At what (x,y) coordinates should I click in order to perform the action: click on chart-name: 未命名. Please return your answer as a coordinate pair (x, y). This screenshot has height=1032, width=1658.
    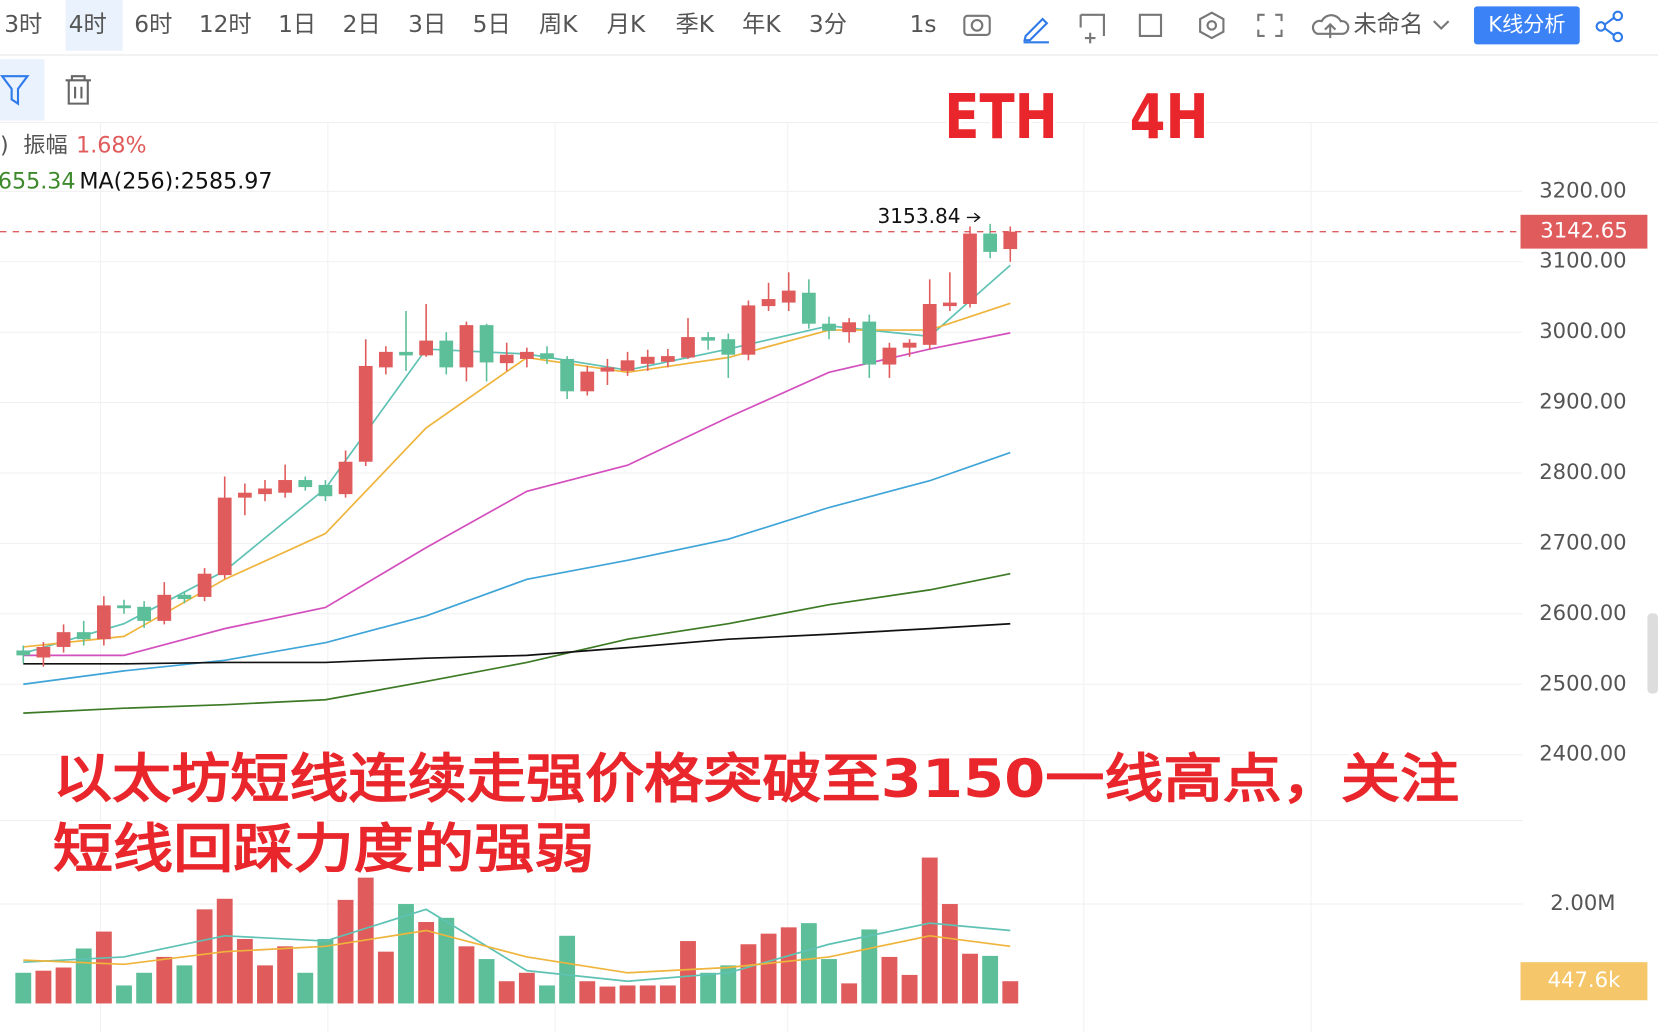
    Looking at the image, I should click on (1388, 24).